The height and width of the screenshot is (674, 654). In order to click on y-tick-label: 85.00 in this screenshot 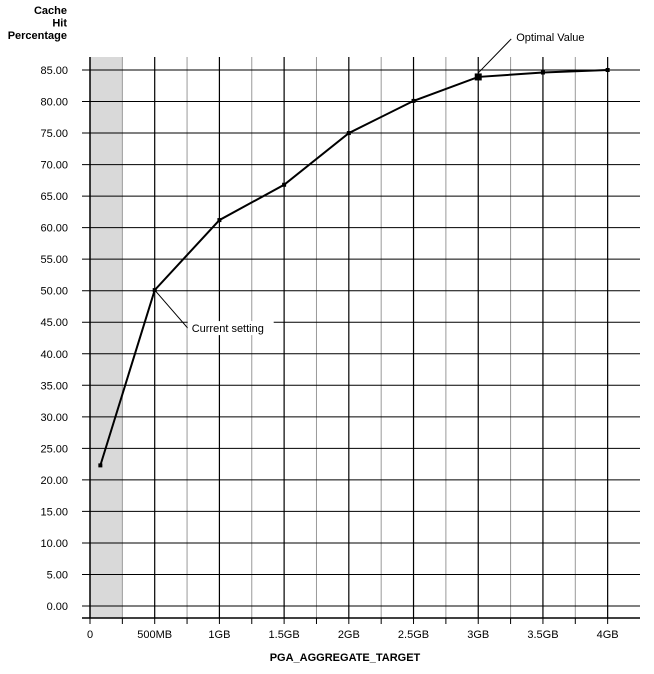, I will do `click(54, 71)`.